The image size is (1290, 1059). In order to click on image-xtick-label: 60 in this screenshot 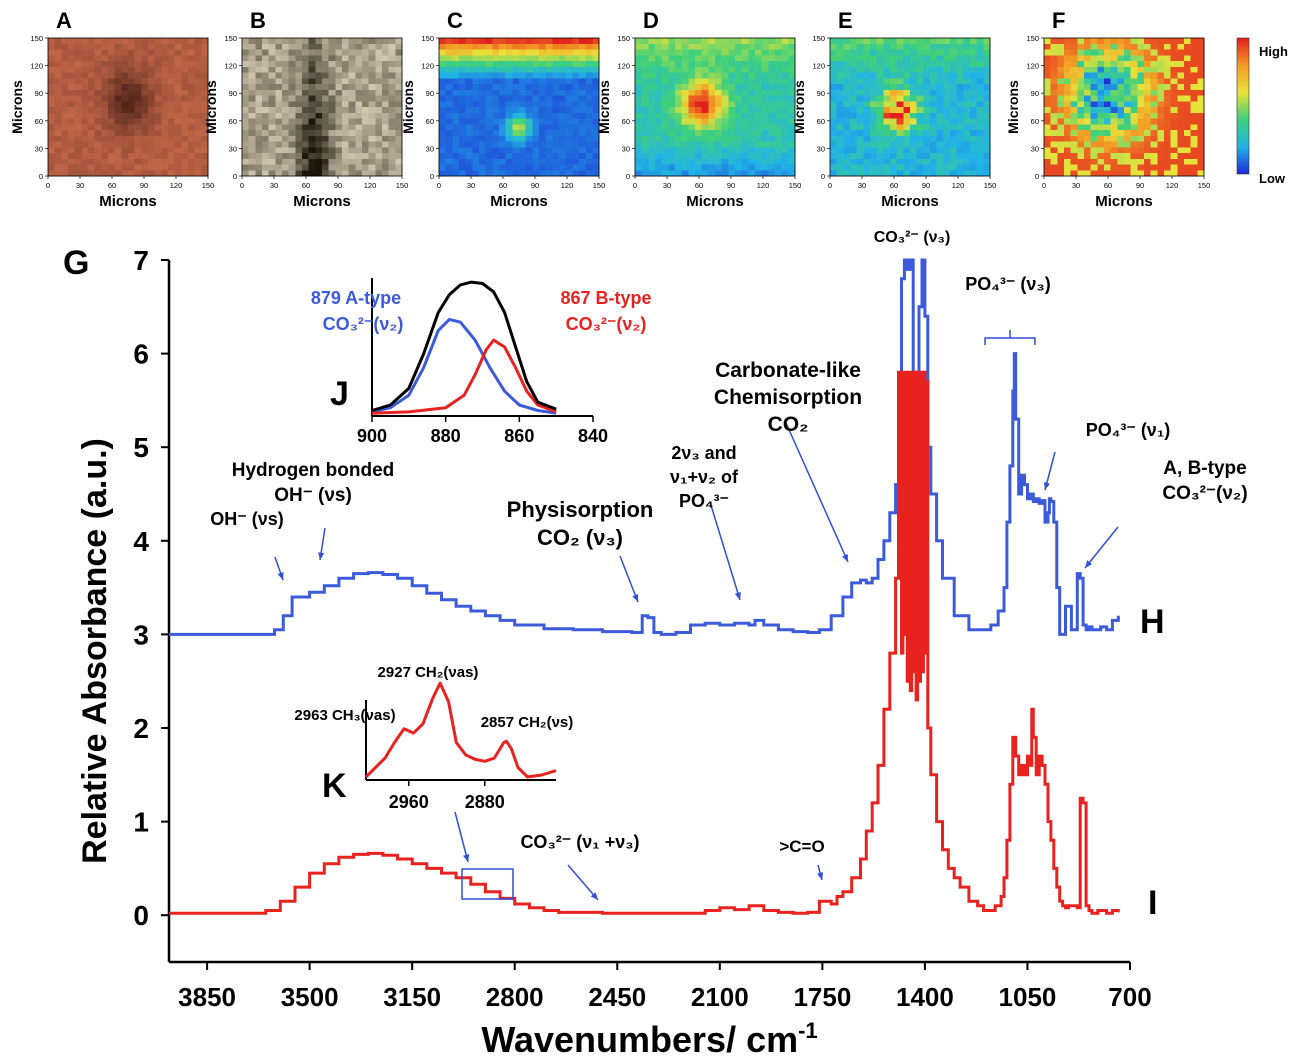, I will do `click(503, 185)`.